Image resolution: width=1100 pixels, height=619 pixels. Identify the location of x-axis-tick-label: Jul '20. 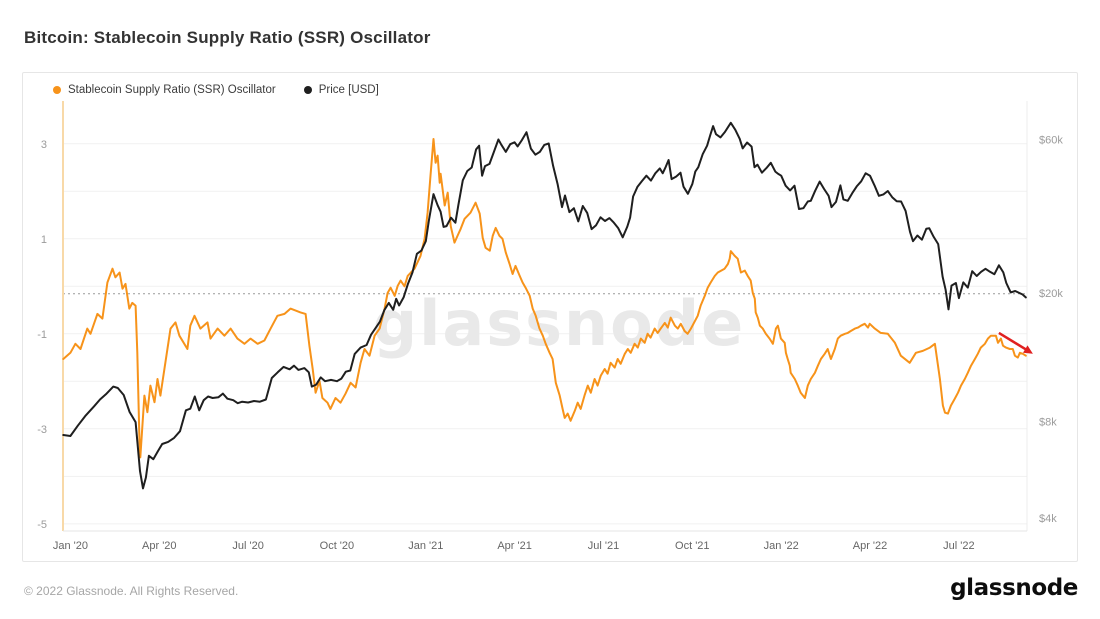
(247, 546).